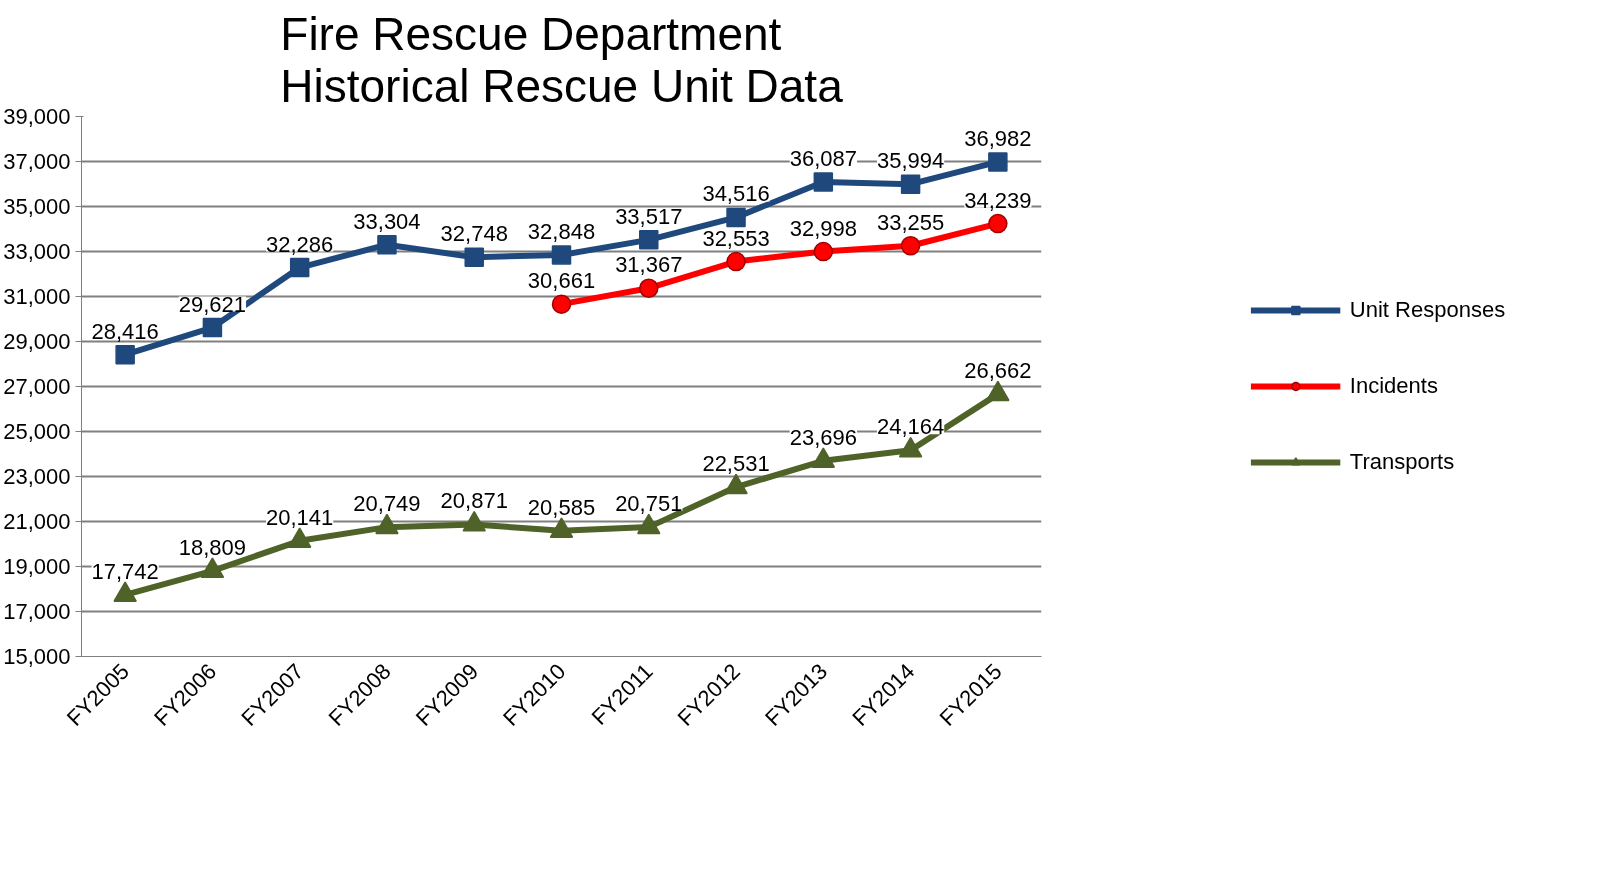 This screenshot has width=1597, height=878. Describe the element at coordinates (37, 206) in the screenshot. I see `y-tick-label: 35,000` at that location.